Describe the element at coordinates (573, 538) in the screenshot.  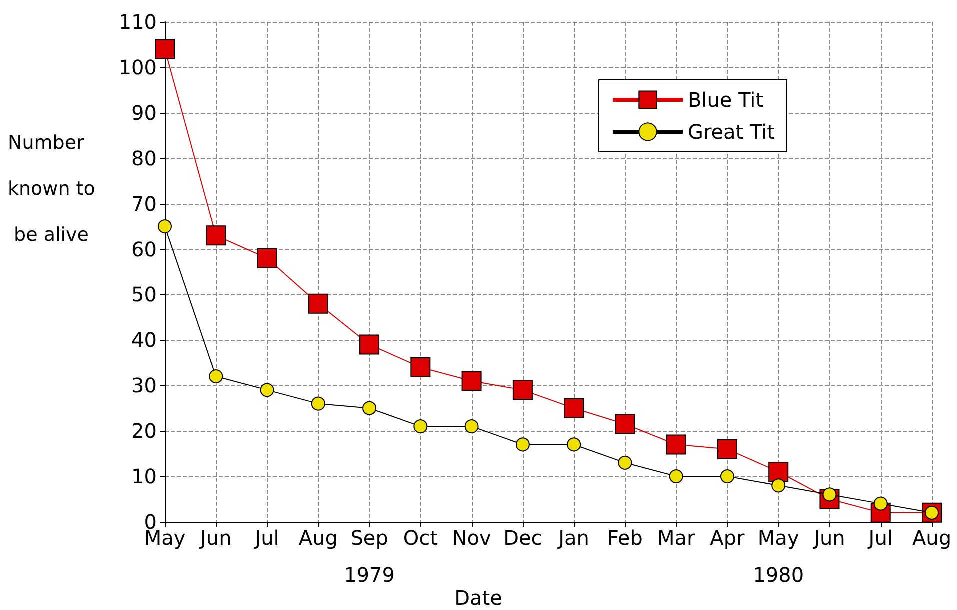
I see `x-tick-label: Jan` at that location.